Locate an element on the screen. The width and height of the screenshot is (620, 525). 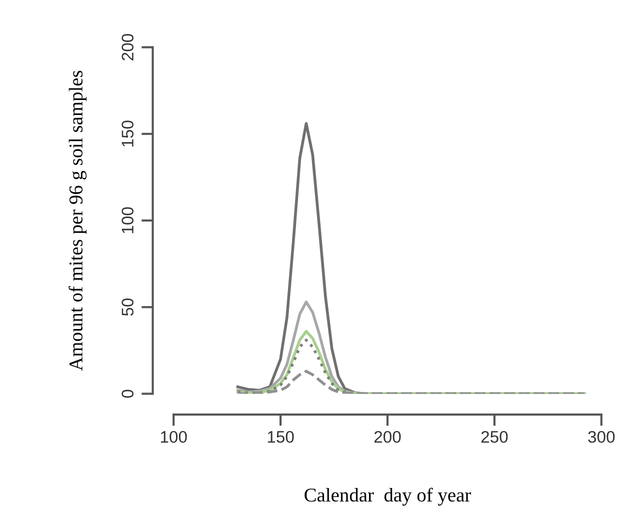
y-tick-label: 0 is located at coordinates (128, 394).